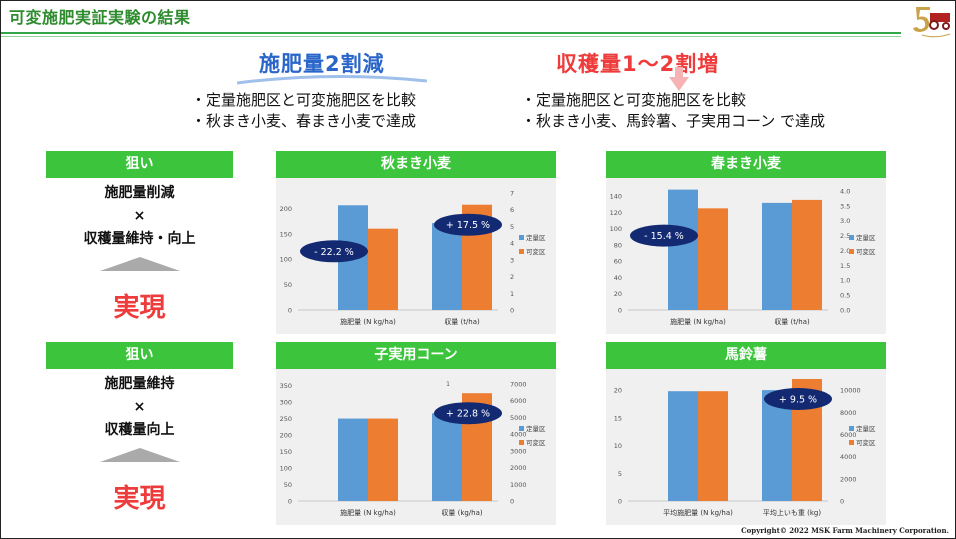 The width and height of the screenshot is (956, 539). What do you see at coordinates (845, 251) in the screenshot?
I see `y2-tick-label: 2.0` at bounding box center [845, 251].